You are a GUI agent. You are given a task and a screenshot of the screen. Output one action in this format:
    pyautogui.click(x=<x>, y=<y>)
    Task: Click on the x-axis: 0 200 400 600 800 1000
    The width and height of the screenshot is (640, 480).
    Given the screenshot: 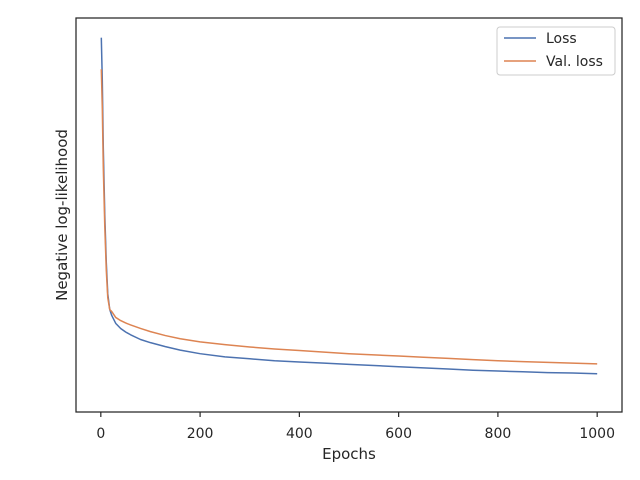 What is the action you would take?
    pyautogui.click(x=355, y=427)
    